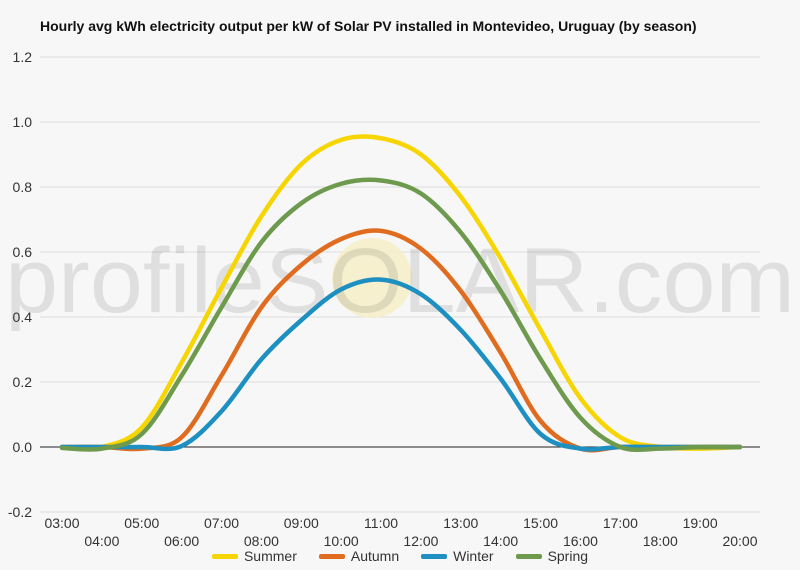 The image size is (800, 570). I want to click on y-tick-label: 1.0, so click(23, 122).